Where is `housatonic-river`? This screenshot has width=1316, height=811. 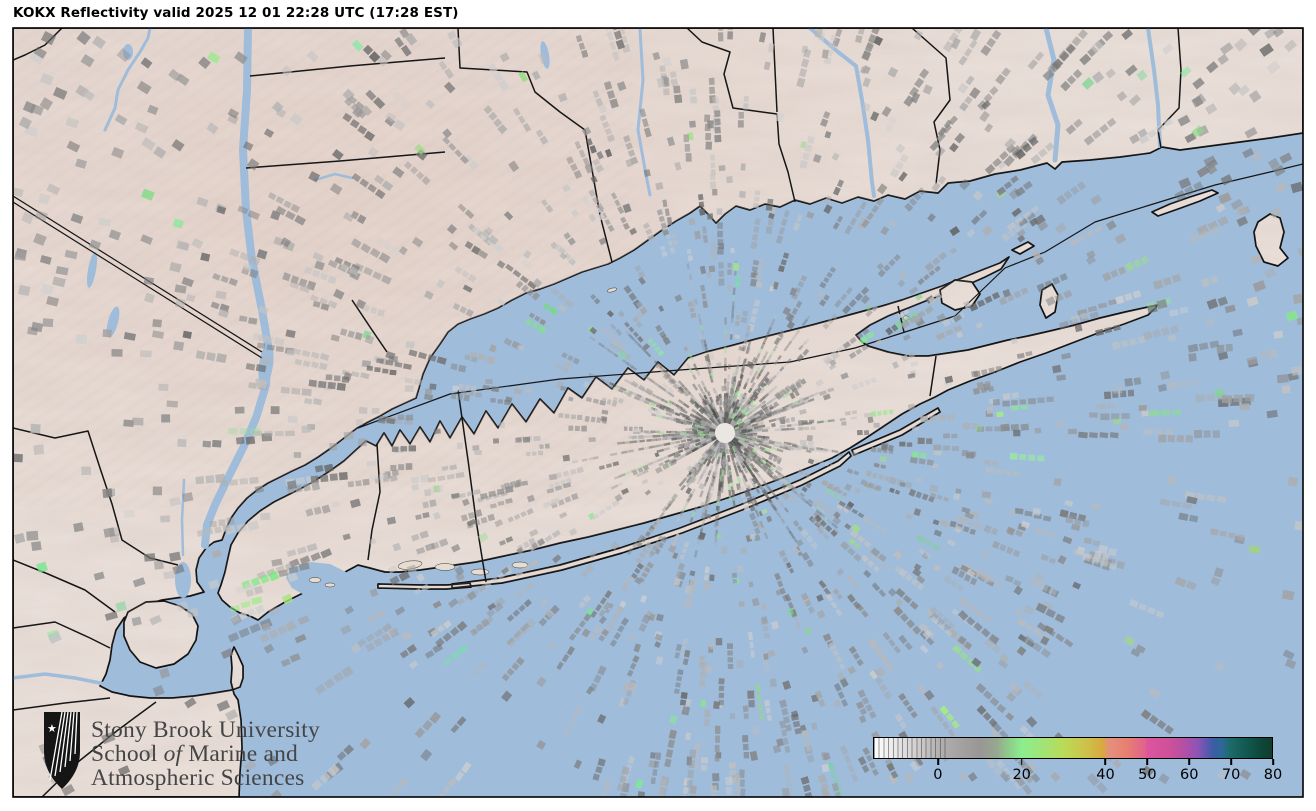 housatonic-river is located at coordinates (842, 113).